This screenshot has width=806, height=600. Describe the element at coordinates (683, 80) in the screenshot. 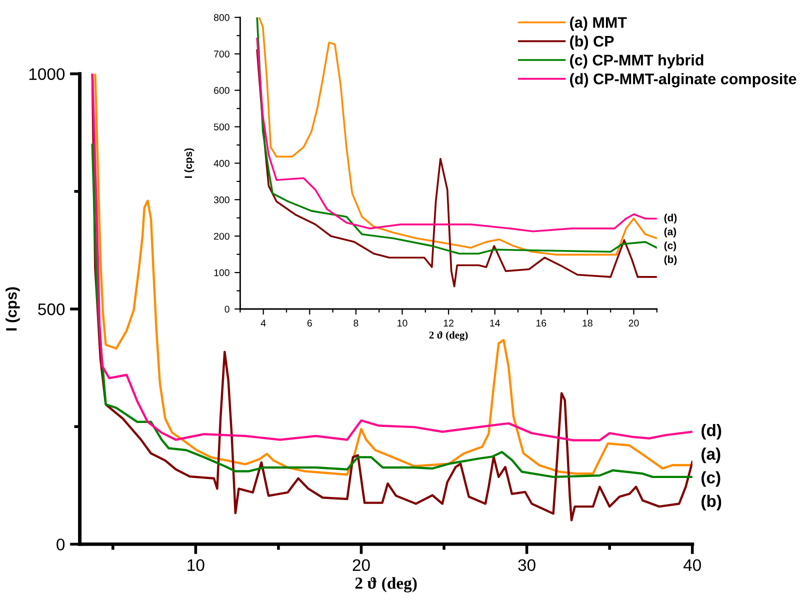

I see `legend-label: (d) CP-MMT-alginate composite` at that location.